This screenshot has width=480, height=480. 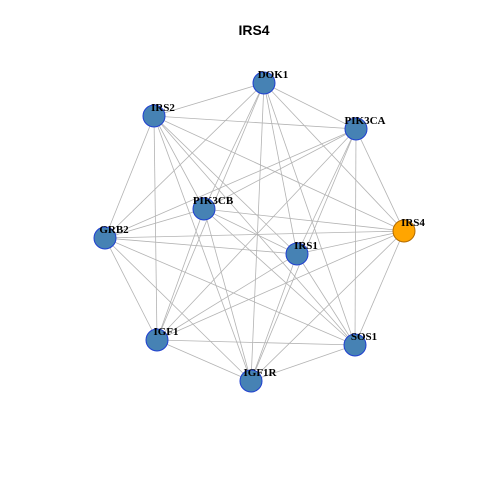 I want to click on node-label: IGF1, so click(x=165, y=332).